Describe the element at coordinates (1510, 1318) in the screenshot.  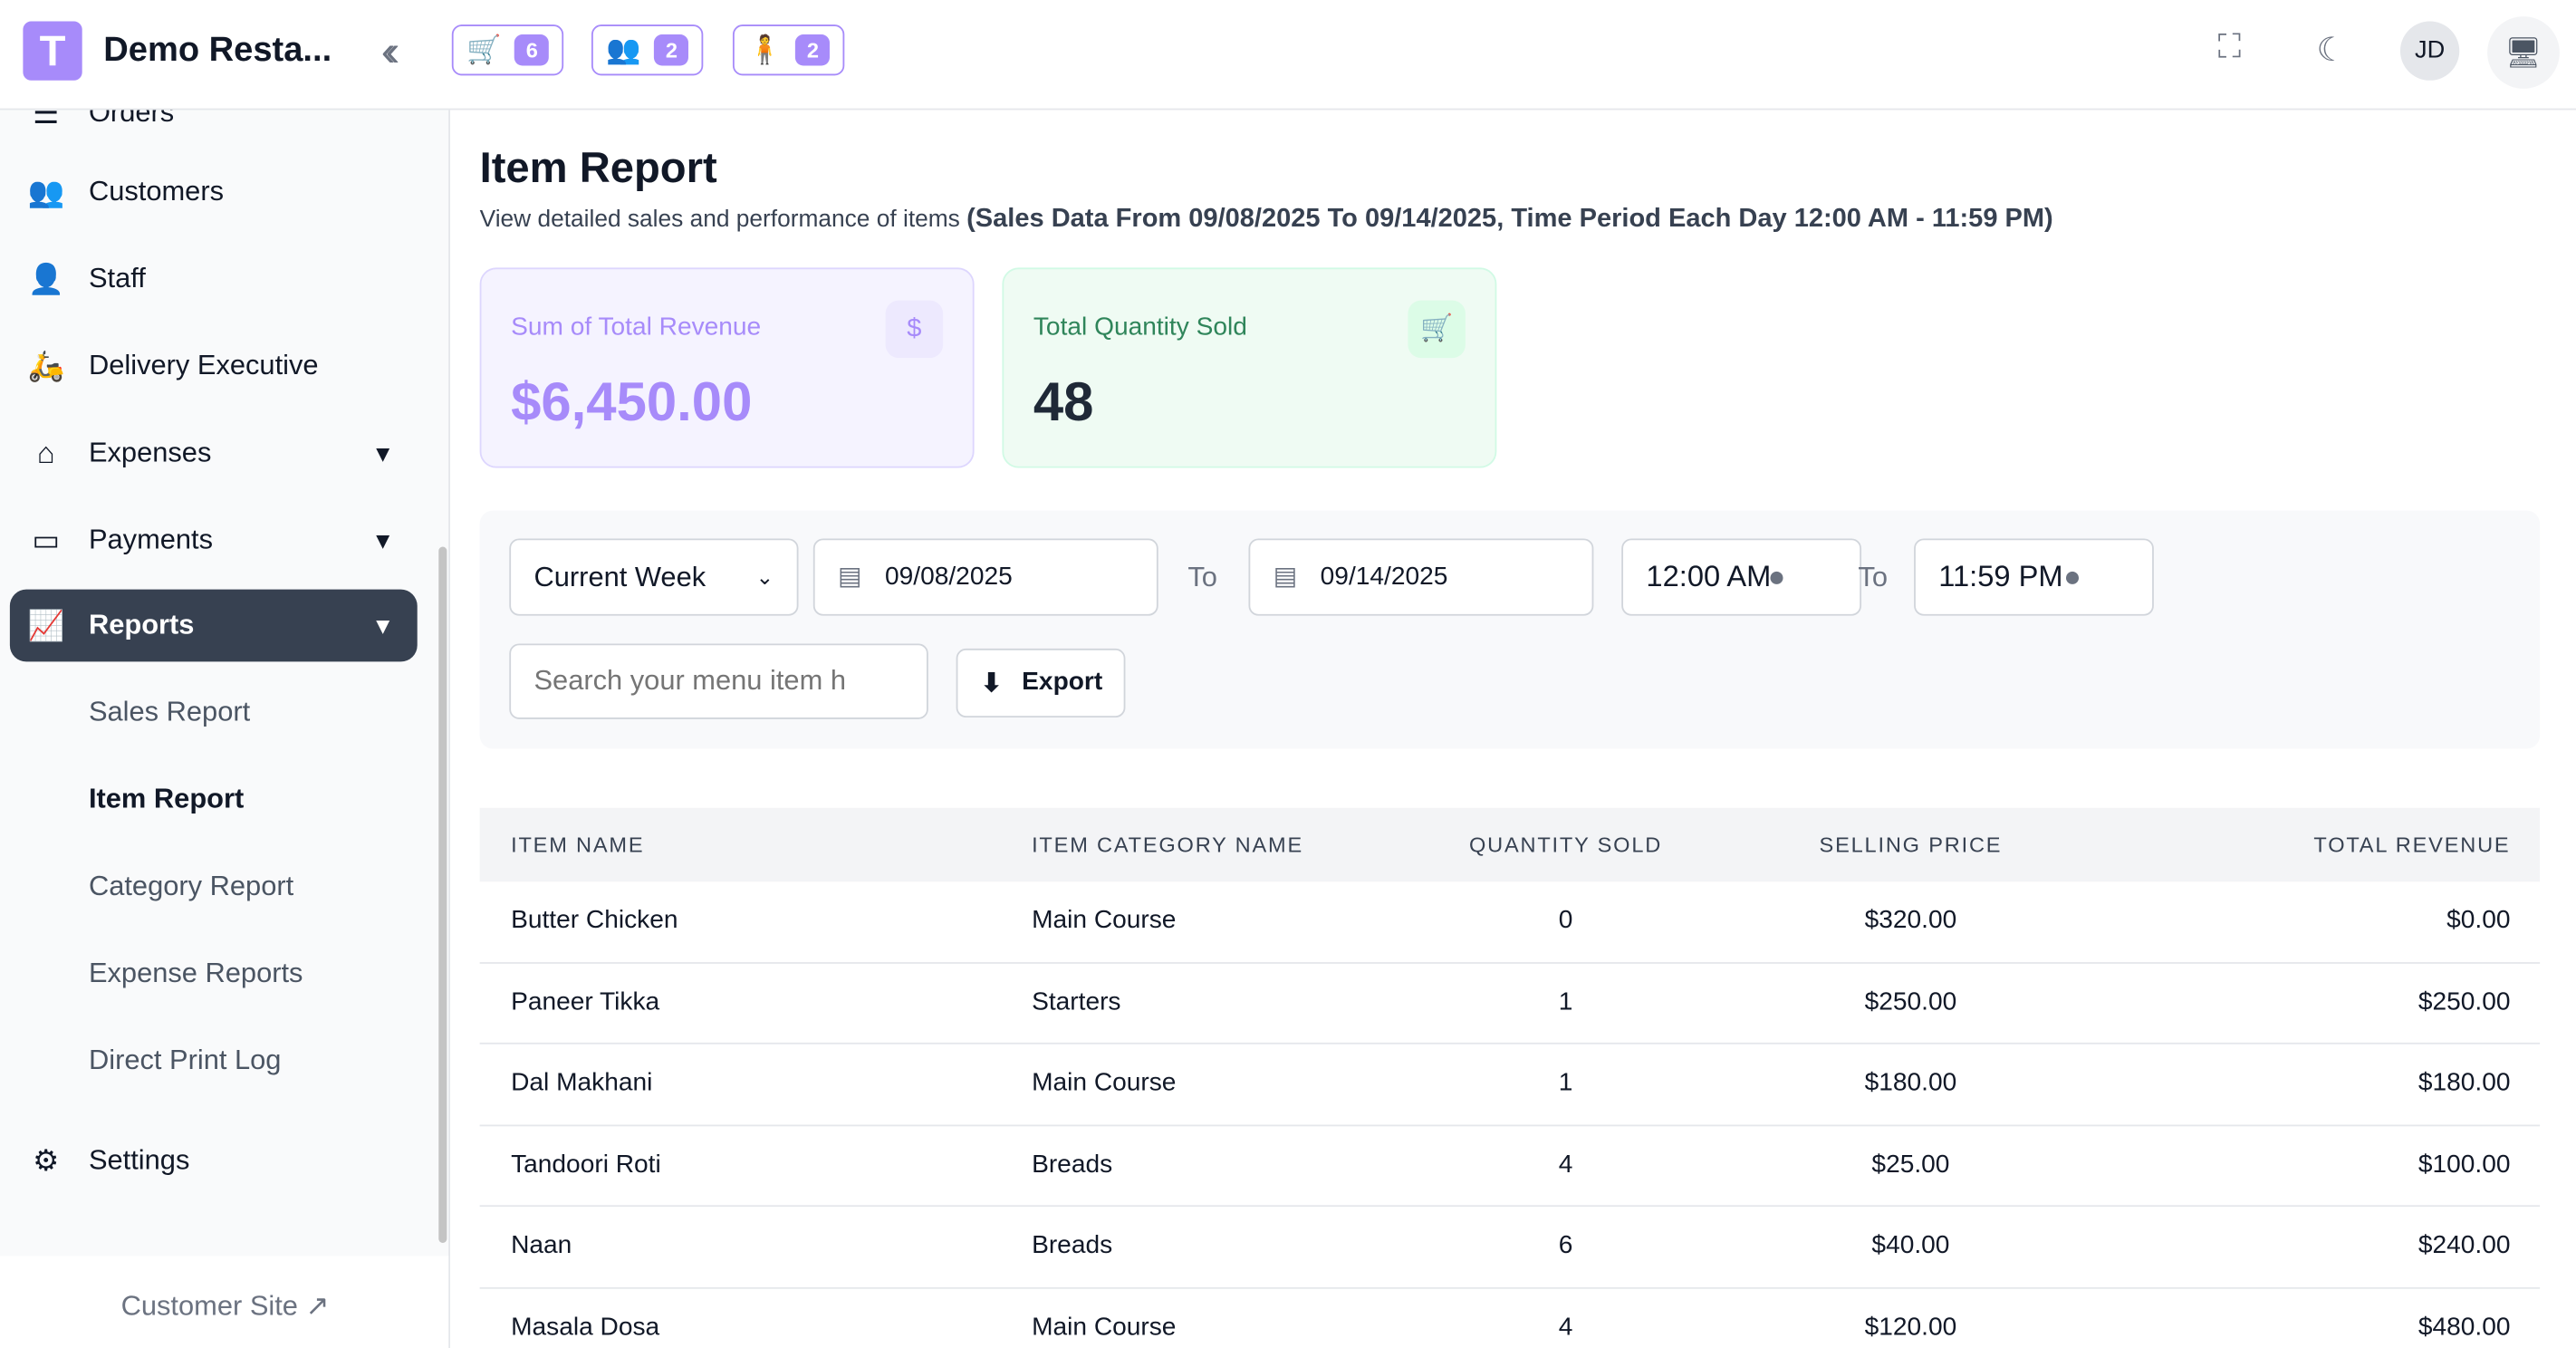
I see `table-row: Masala Dosa Main Course 4 $120.00 $480.00` at that location.